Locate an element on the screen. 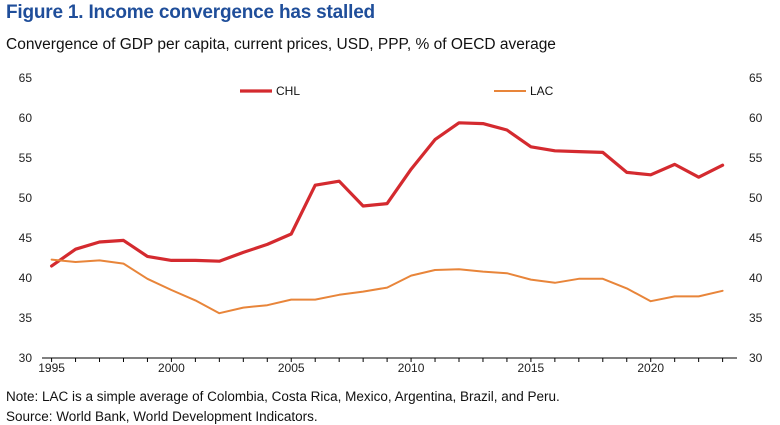 This screenshot has height=425, width=780. x-tick-label: 2000 is located at coordinates (171, 368).